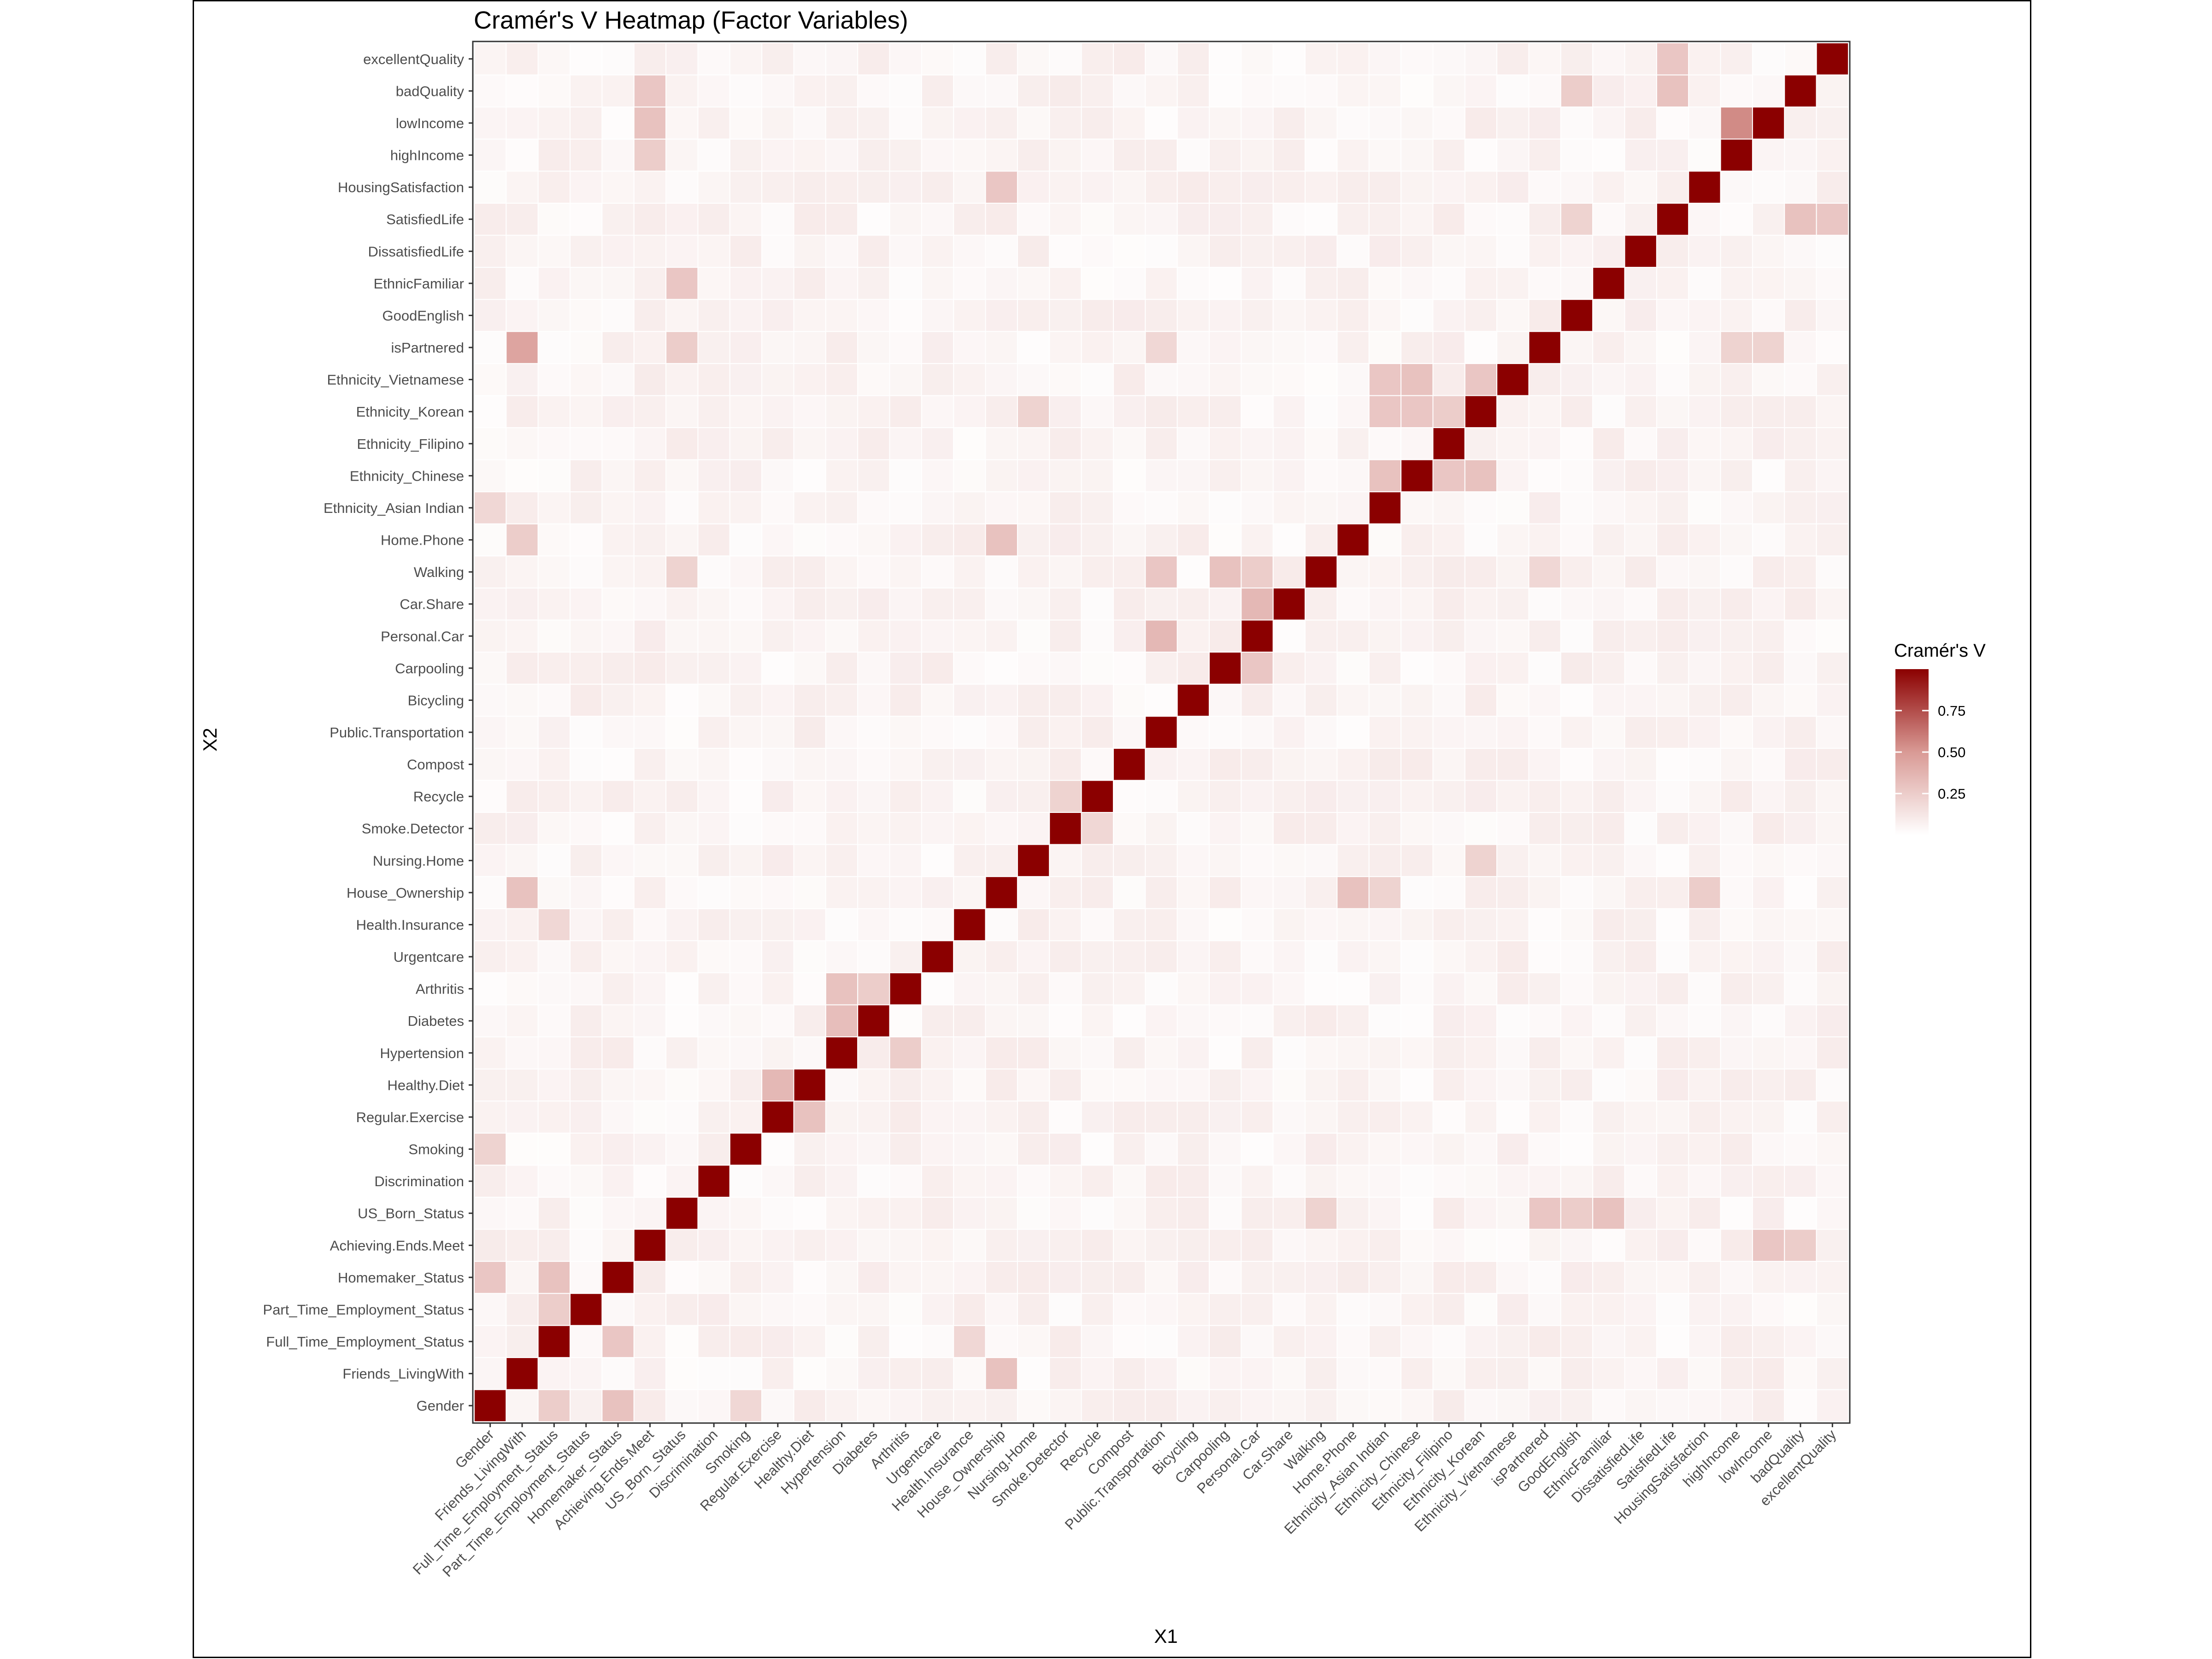 This screenshot has height=1659, width=2212. What do you see at coordinates (413, 59) in the screenshot?
I see `y-tick-label: excellentQuality` at bounding box center [413, 59].